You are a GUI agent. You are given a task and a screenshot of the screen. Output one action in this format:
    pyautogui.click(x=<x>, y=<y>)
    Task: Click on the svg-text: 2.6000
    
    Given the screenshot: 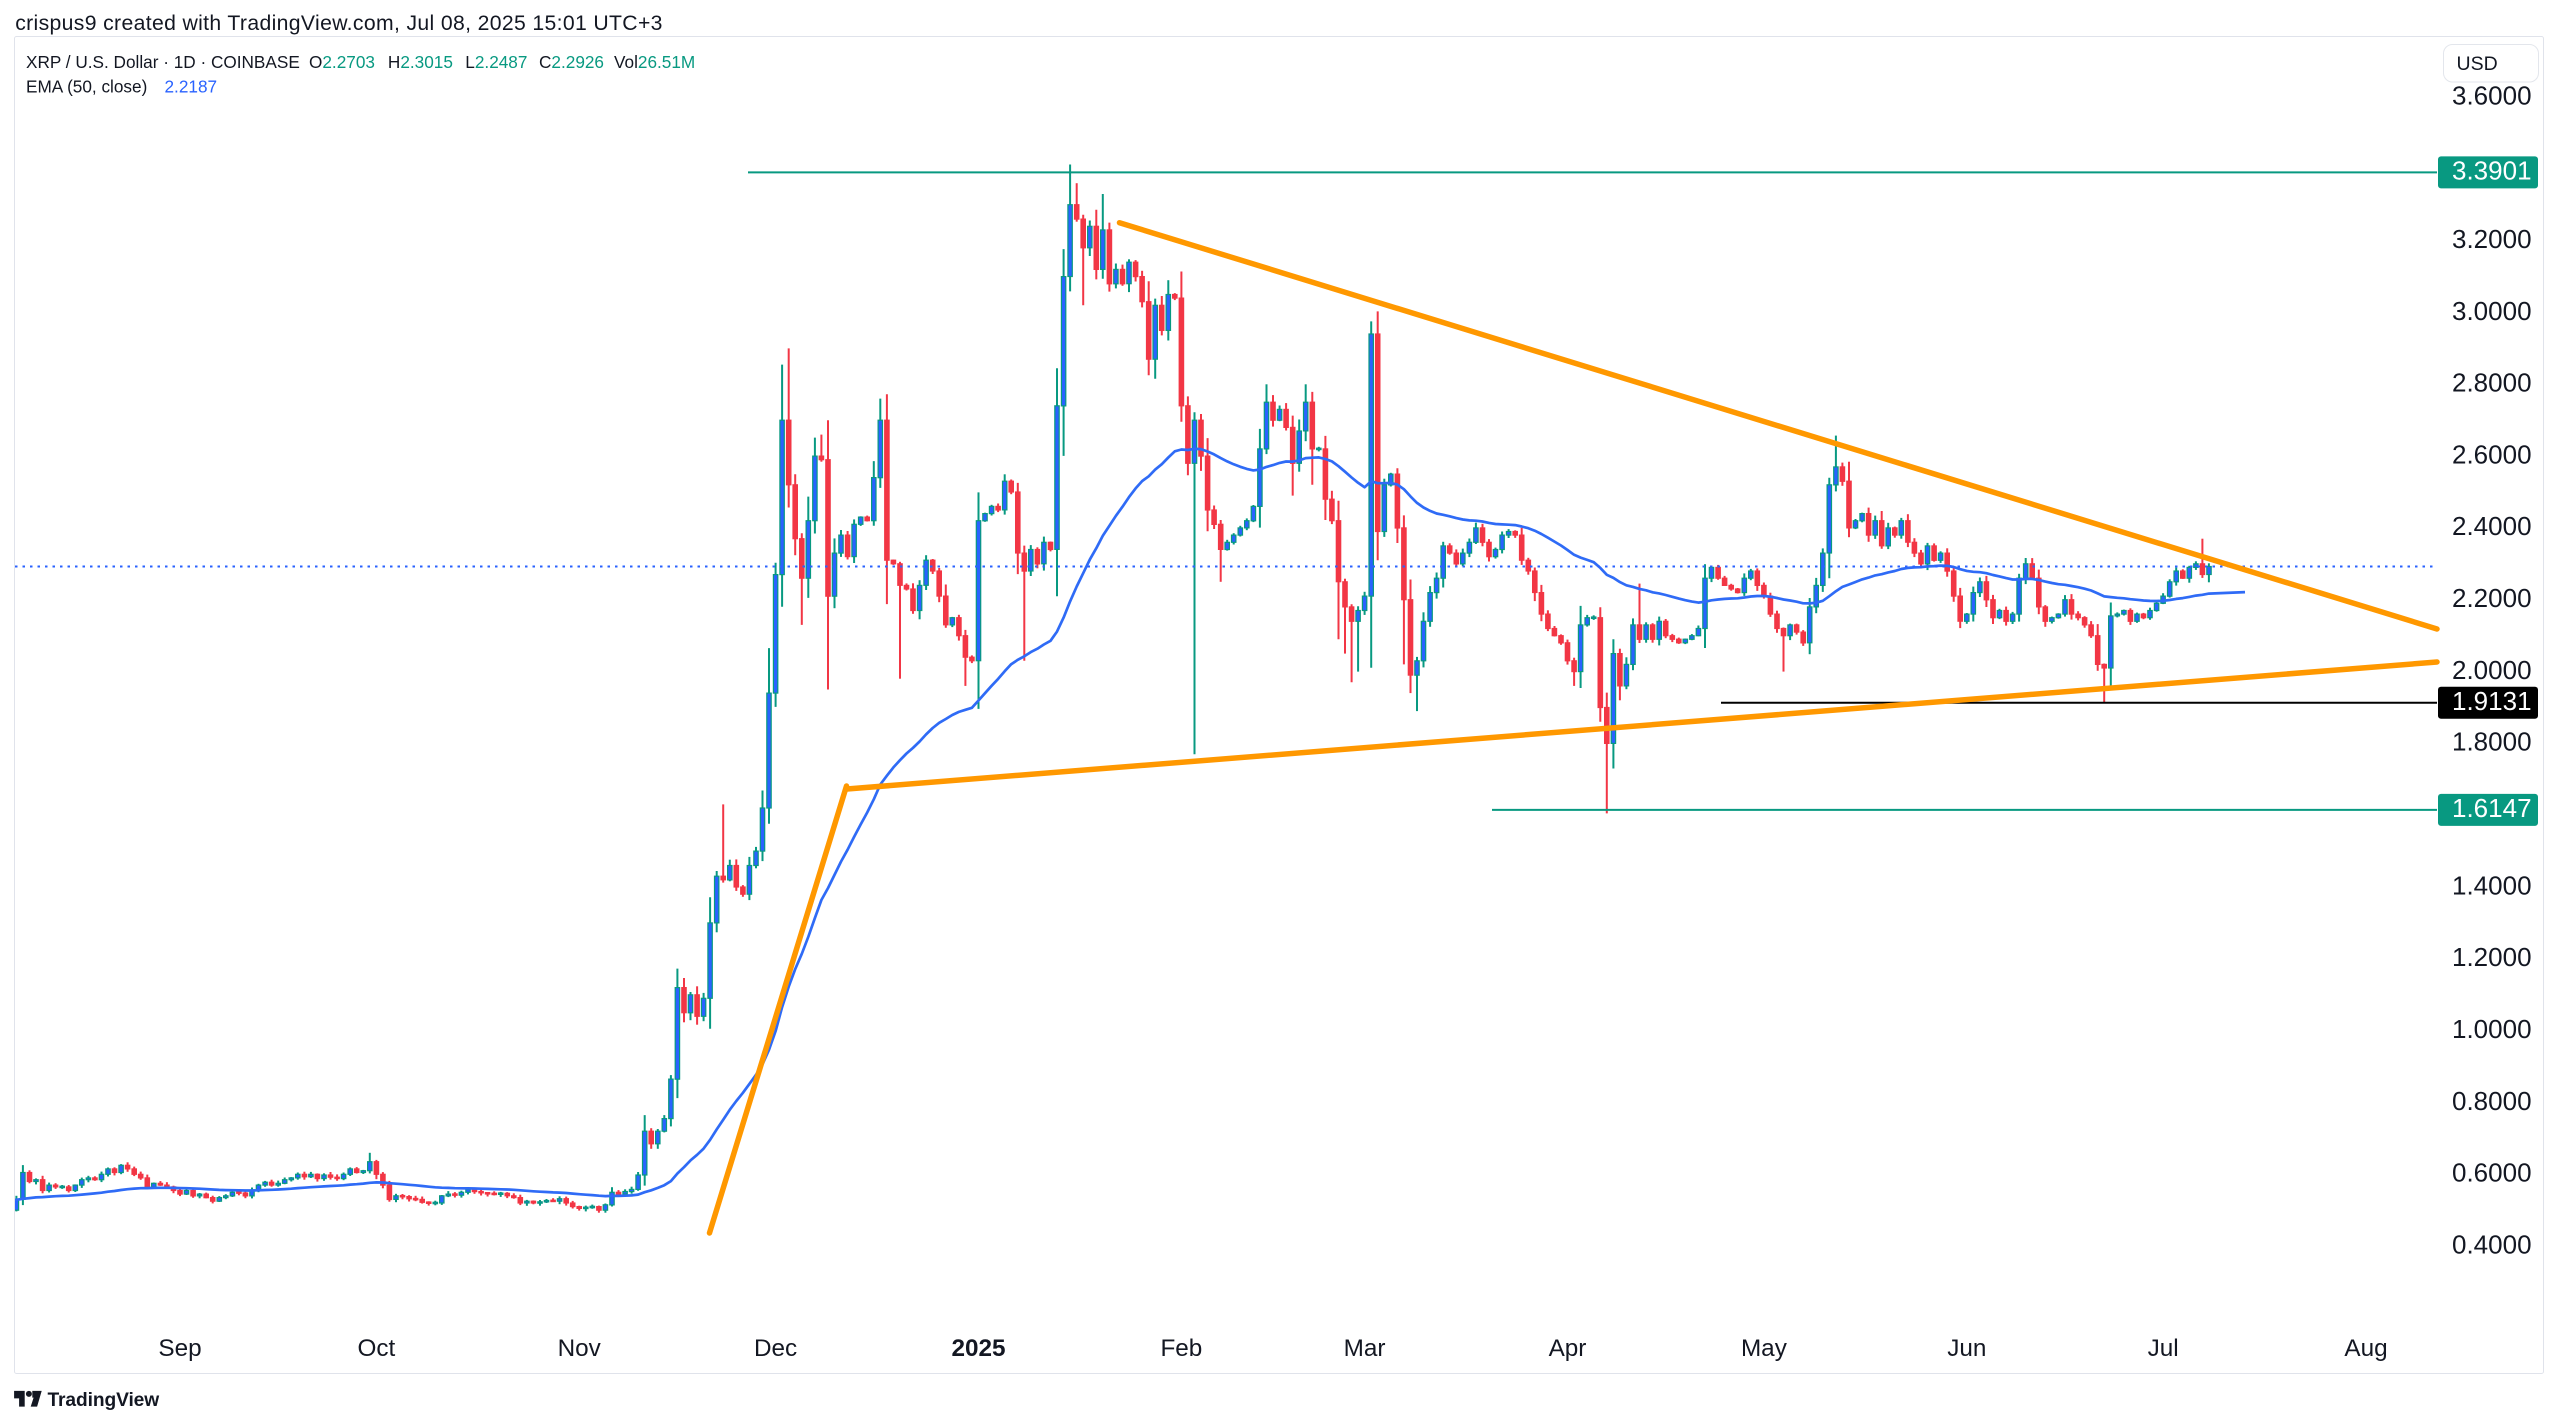 What is the action you would take?
    pyautogui.click(x=2492, y=454)
    